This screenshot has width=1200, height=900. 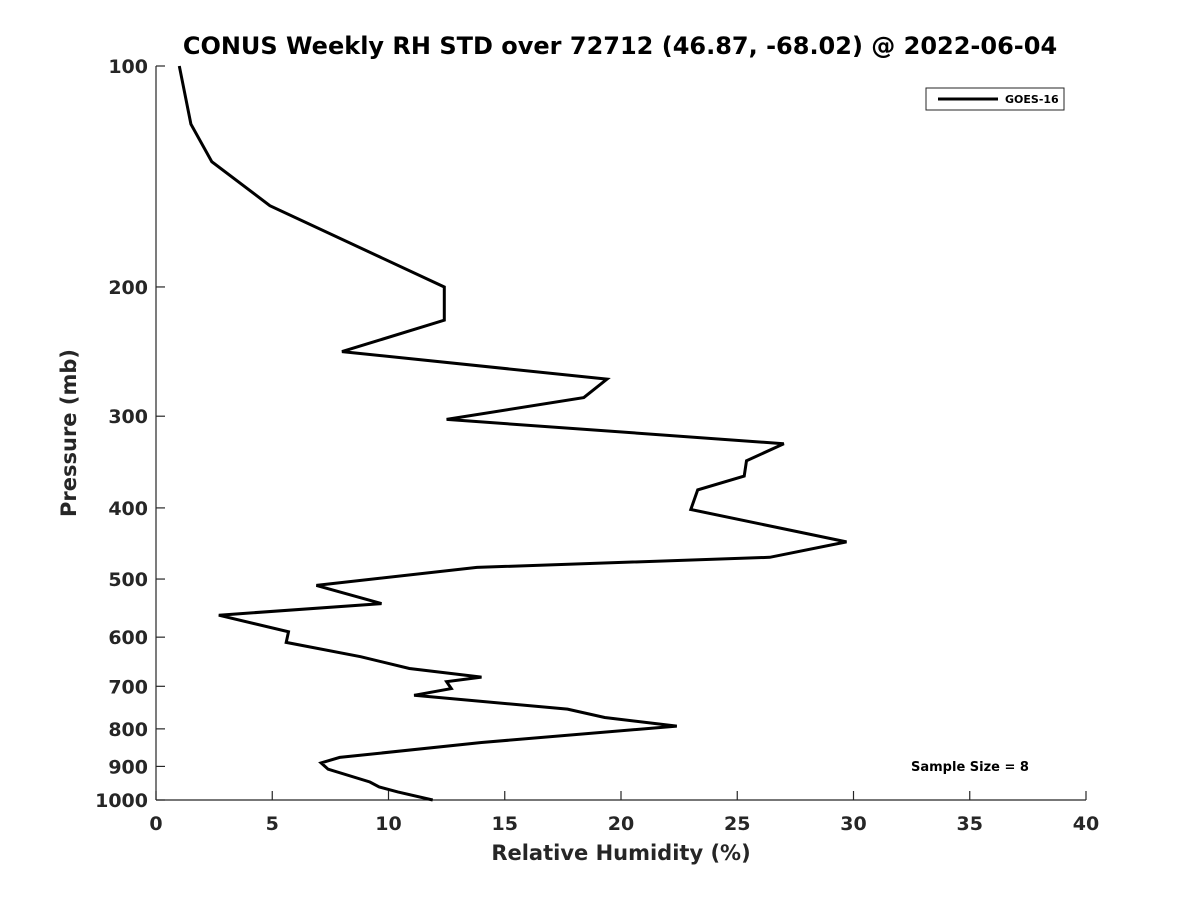 What do you see at coordinates (121, 801) in the screenshot?
I see `y-tick-label: 1000` at bounding box center [121, 801].